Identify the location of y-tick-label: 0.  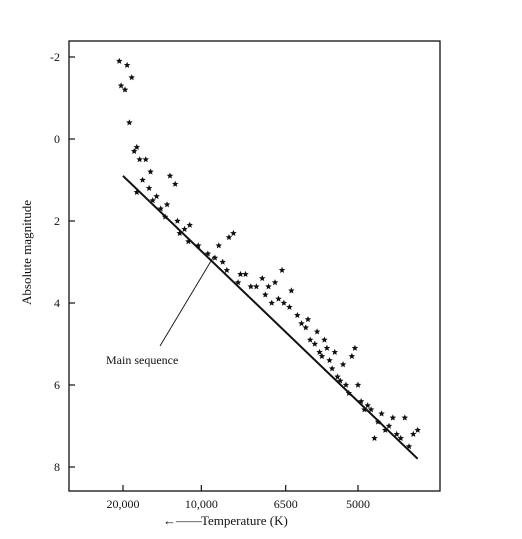
(57, 139).